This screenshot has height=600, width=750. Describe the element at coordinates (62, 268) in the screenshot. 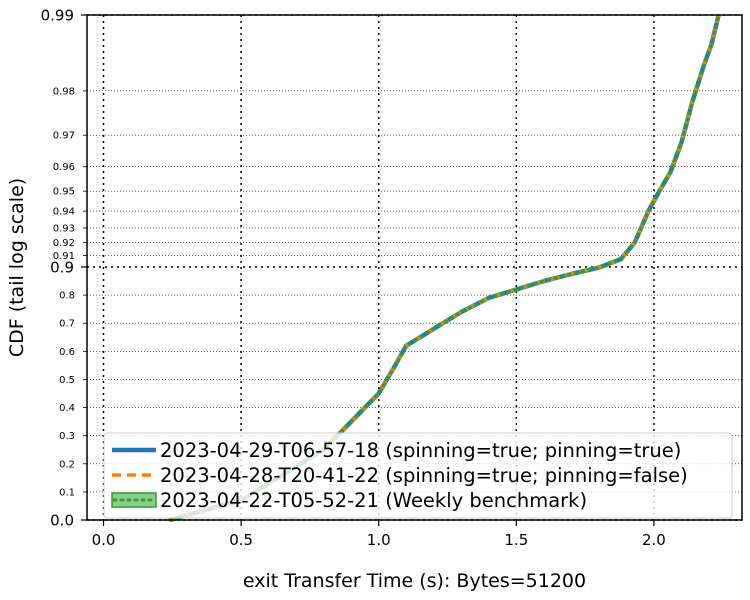

I see `y-major-tick-label: 0.9` at that location.